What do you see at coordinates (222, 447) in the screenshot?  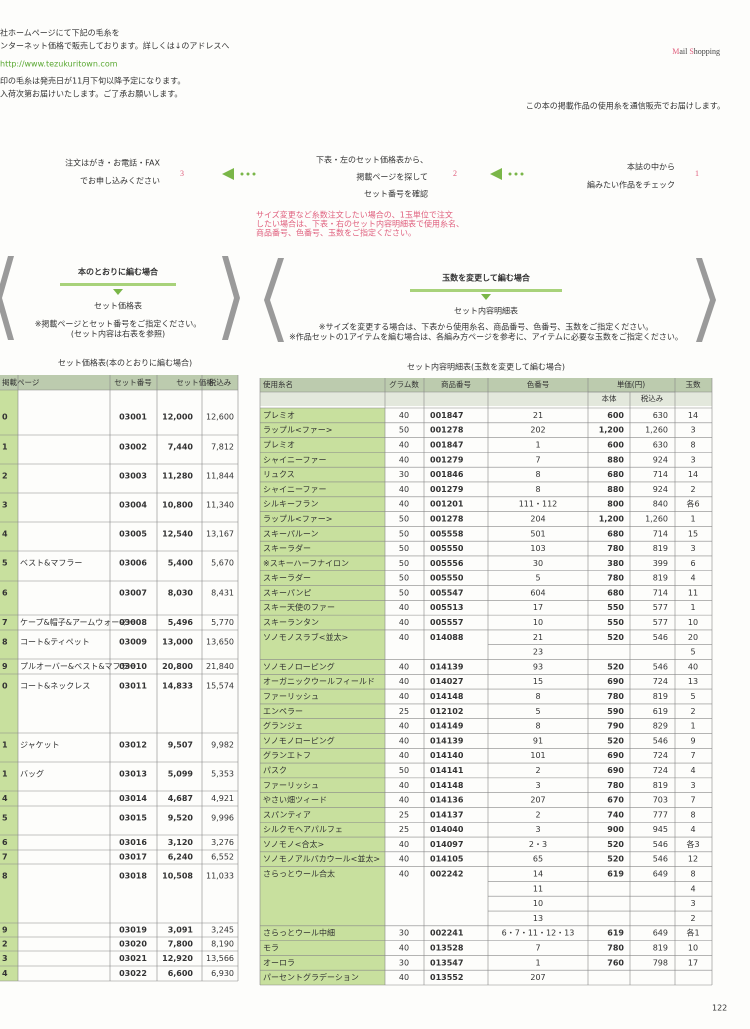 I see `tax-cell: 7,812` at bounding box center [222, 447].